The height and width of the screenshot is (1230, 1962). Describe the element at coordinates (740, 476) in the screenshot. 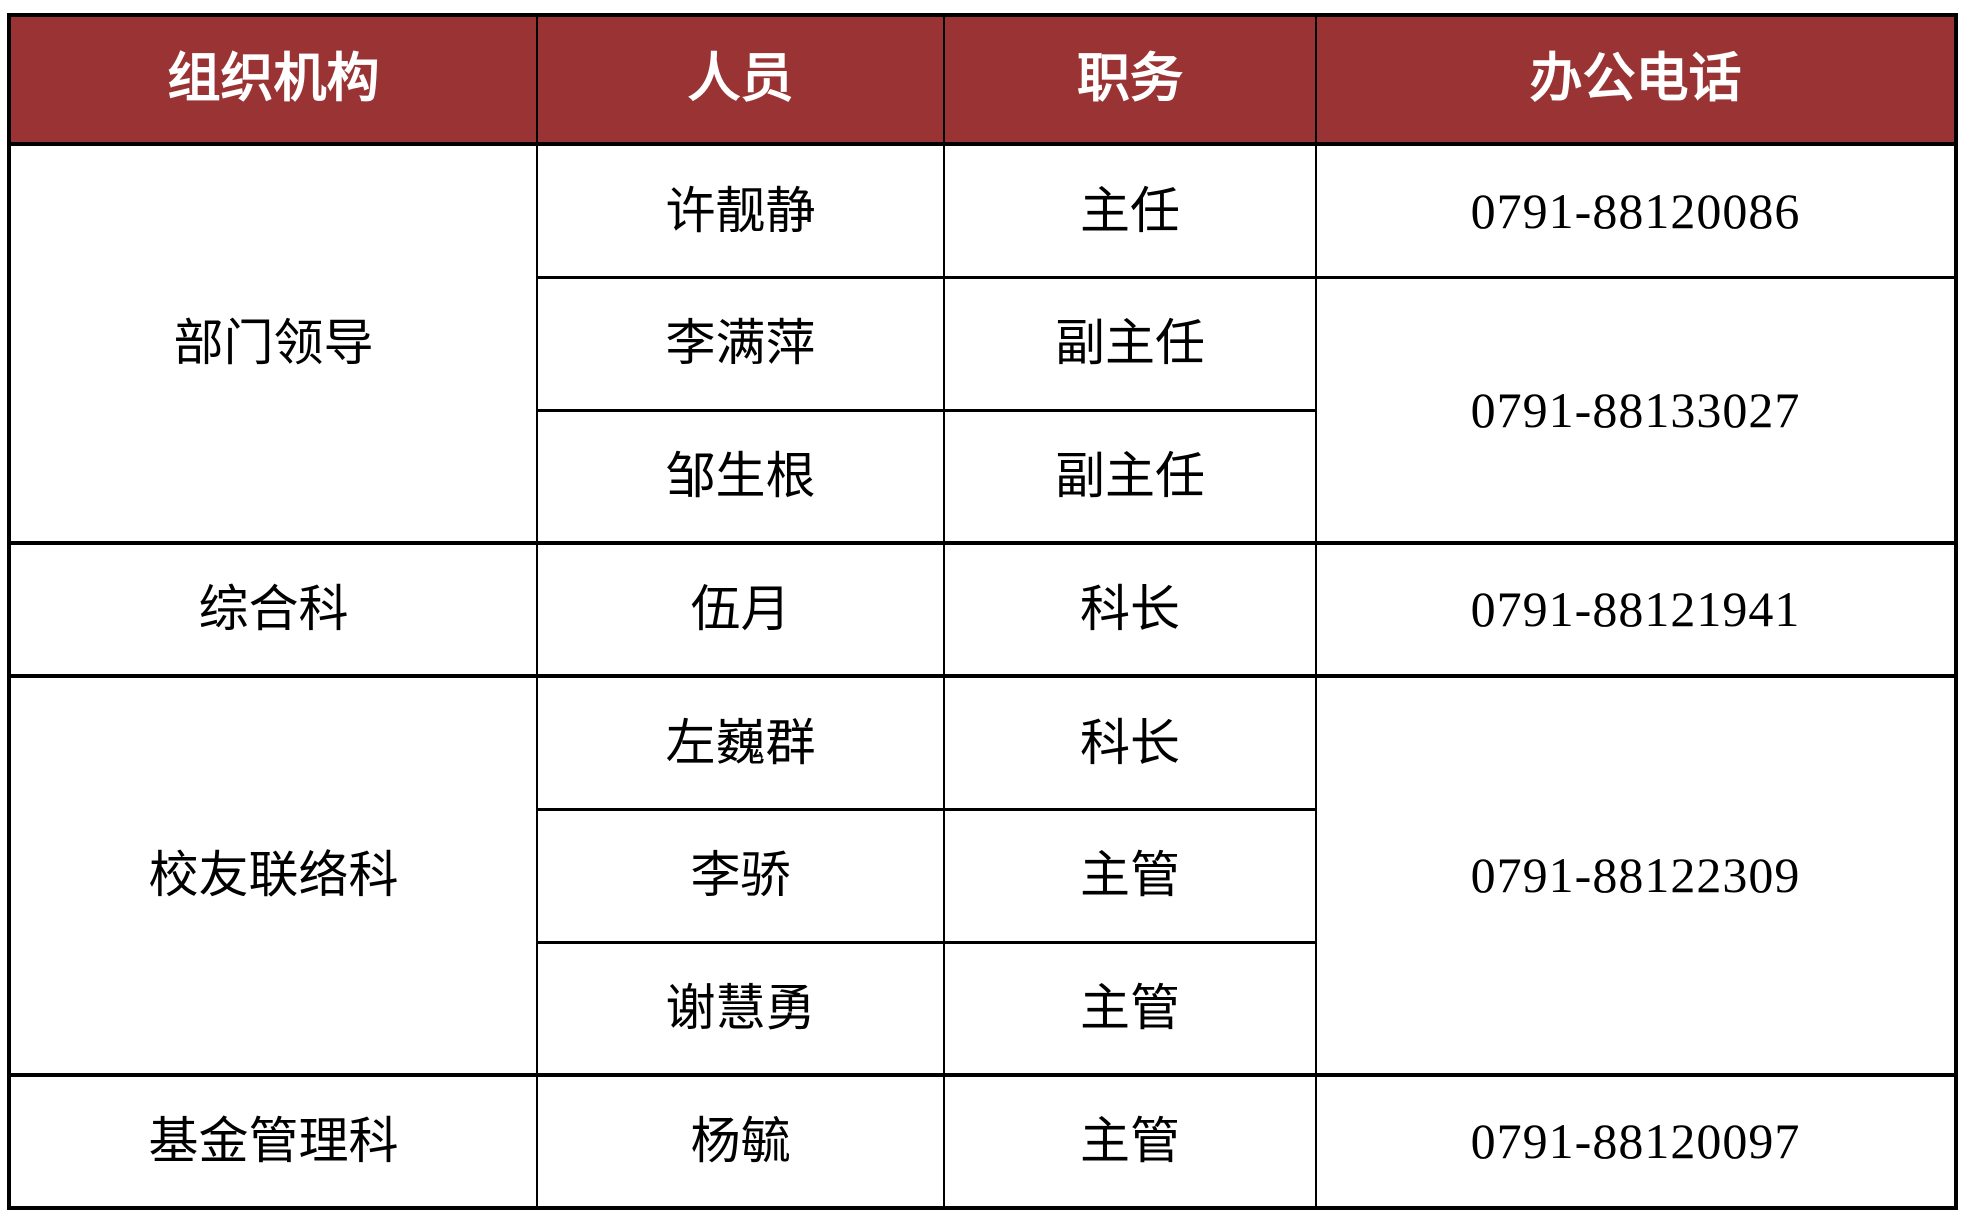

I see `name-cell: 邹生根` at that location.